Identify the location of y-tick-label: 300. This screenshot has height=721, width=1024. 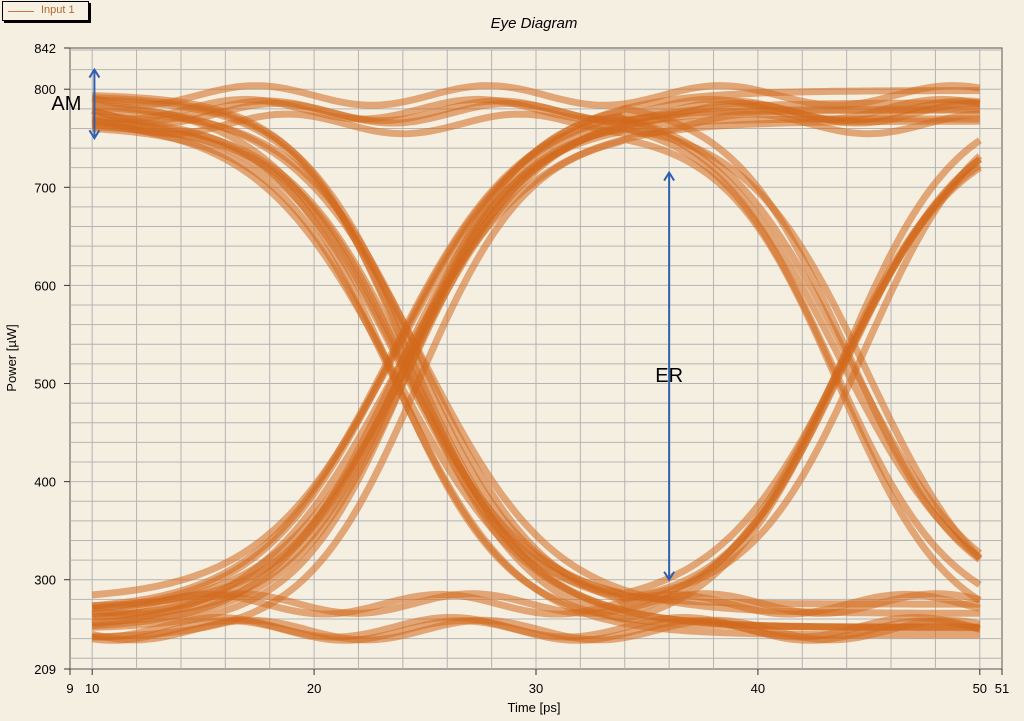
(45, 580).